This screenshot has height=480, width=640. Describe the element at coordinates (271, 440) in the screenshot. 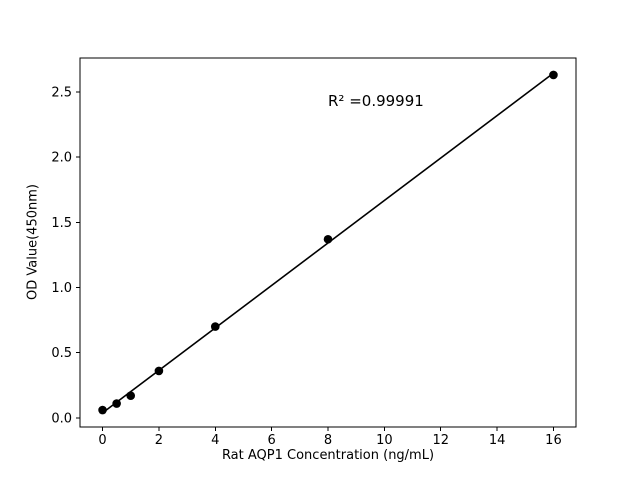

I see `x-tick-label: 6` at that location.